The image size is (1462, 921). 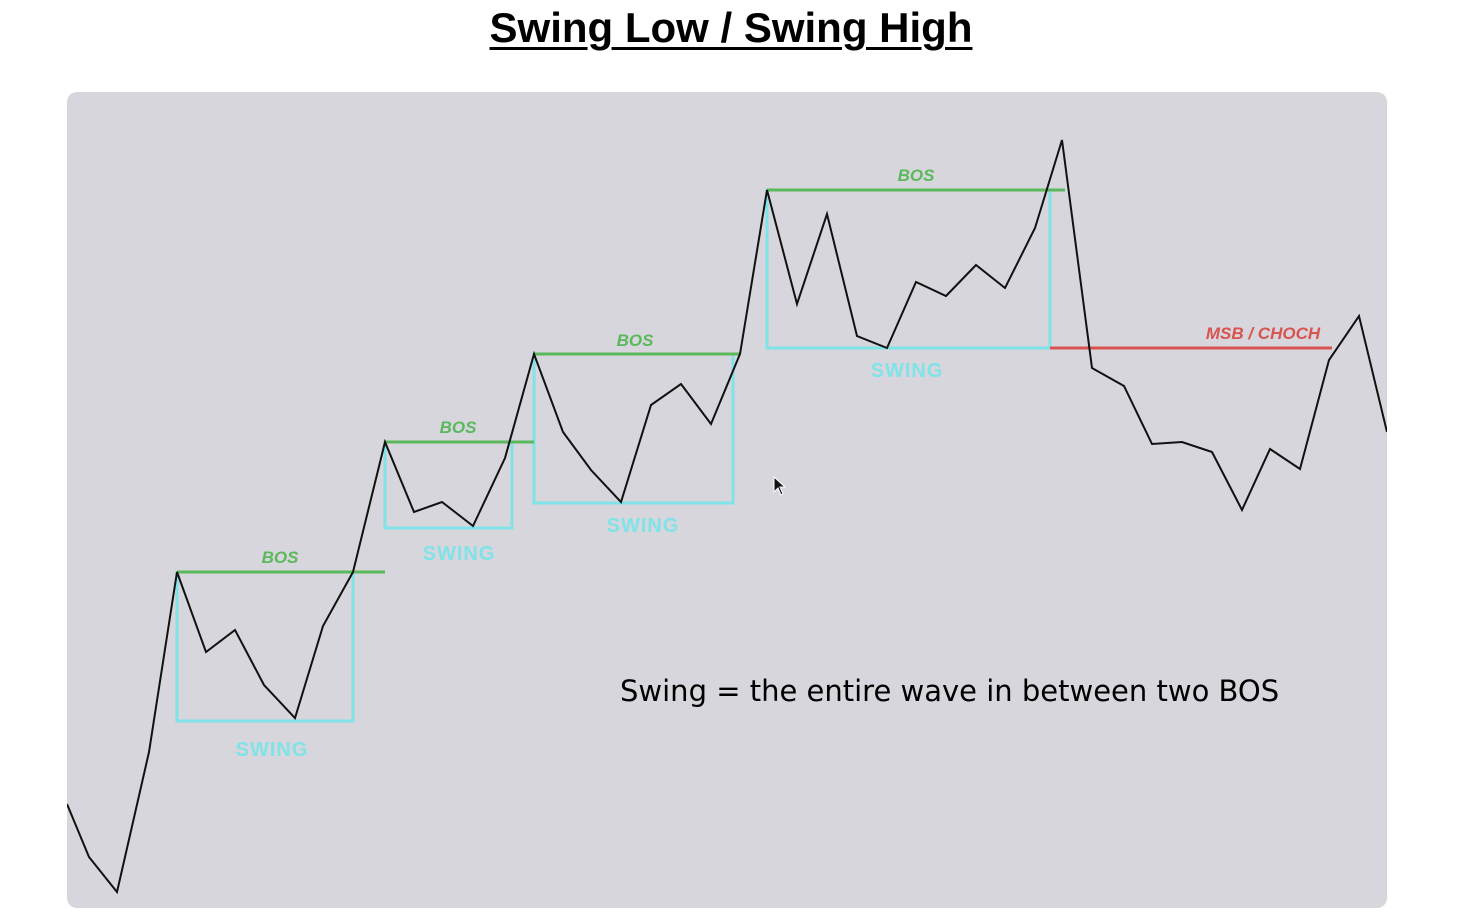 I want to click on msb-label: MSB / CHOCH, so click(x=1263, y=333).